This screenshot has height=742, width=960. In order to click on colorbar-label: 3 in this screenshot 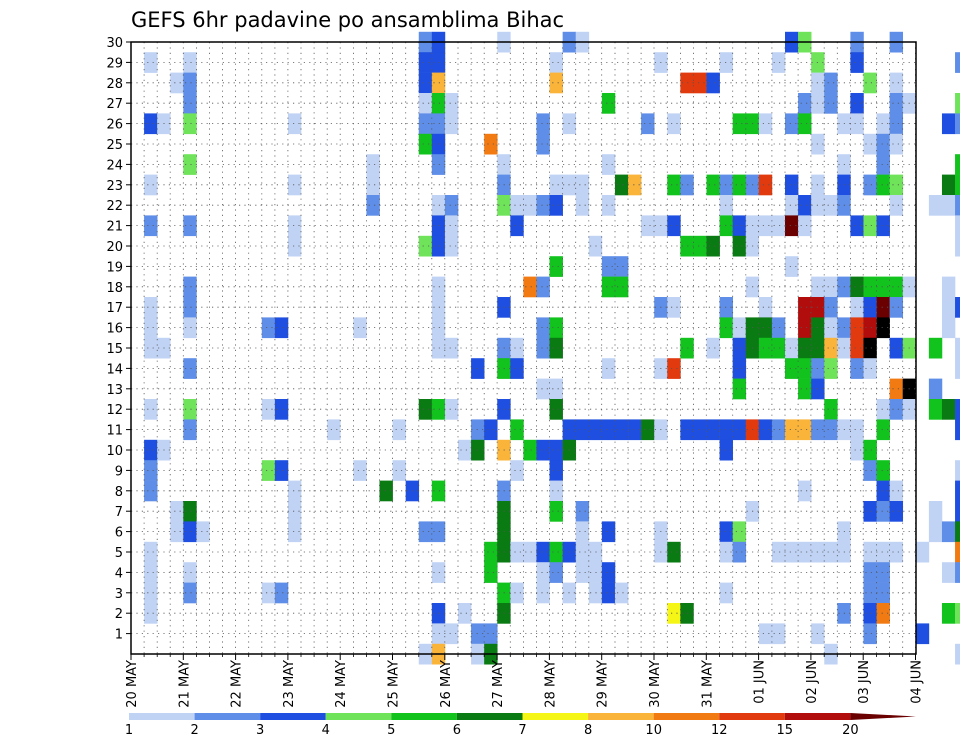, I will do `click(260, 730)`.